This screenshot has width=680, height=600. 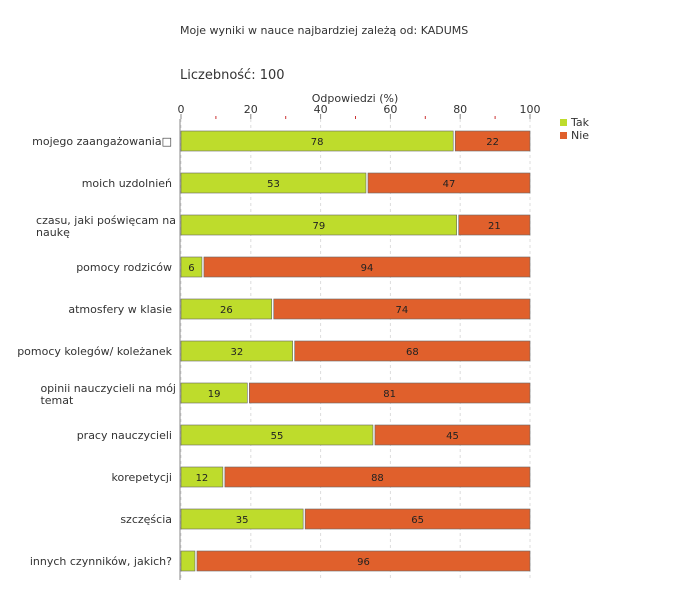 I want to click on legend-label: Tak, so click(x=580, y=122).